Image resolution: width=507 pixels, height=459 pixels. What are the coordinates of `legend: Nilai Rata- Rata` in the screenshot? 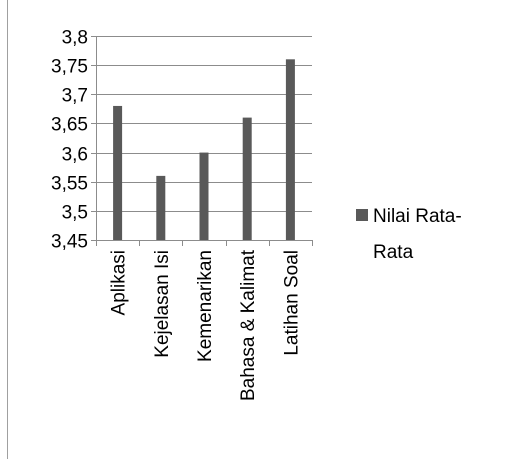 It's located at (409, 234).